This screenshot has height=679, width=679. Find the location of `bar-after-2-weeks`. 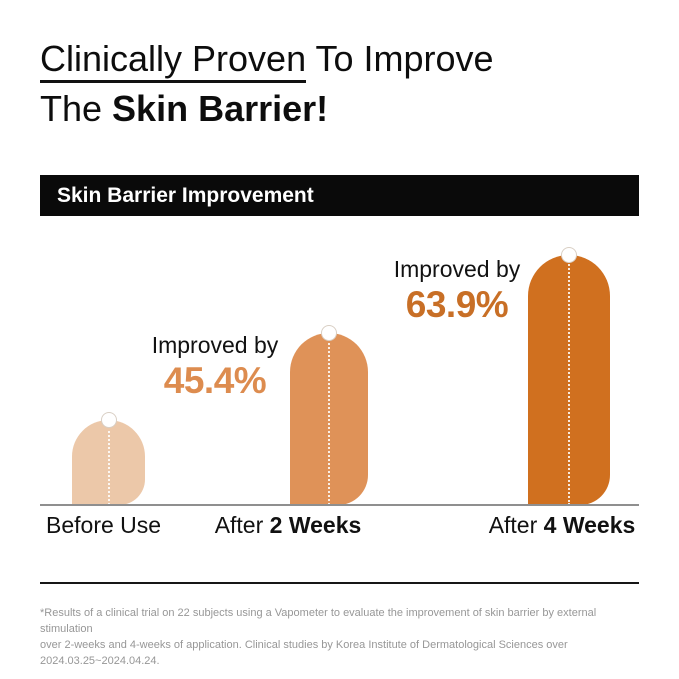

bar-after-2-weeks is located at coordinates (329, 415).